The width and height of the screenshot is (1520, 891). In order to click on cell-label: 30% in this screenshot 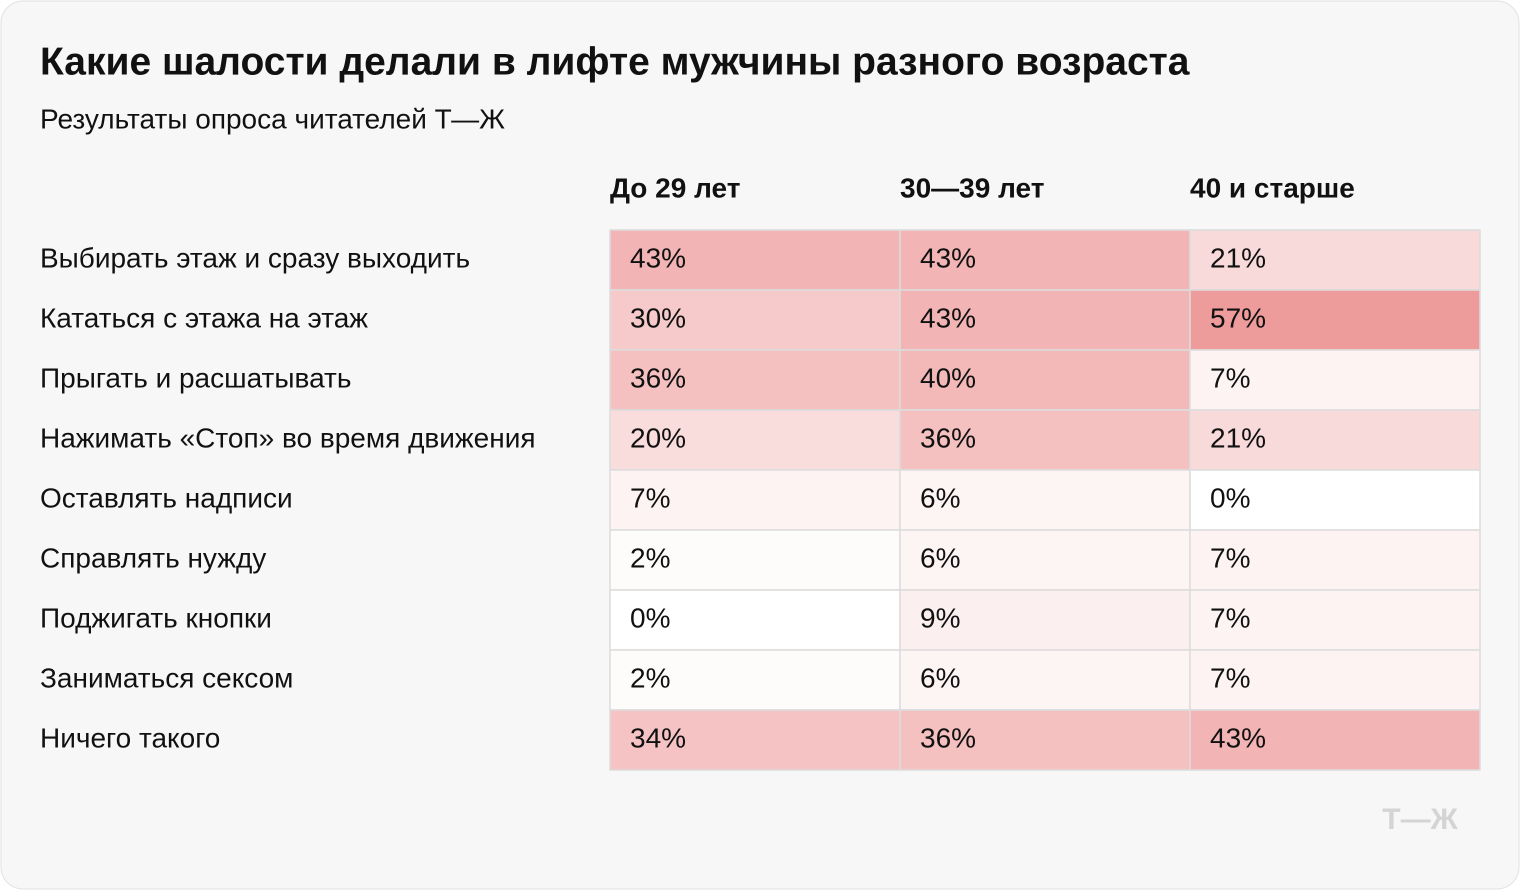, I will do `click(658, 317)`.